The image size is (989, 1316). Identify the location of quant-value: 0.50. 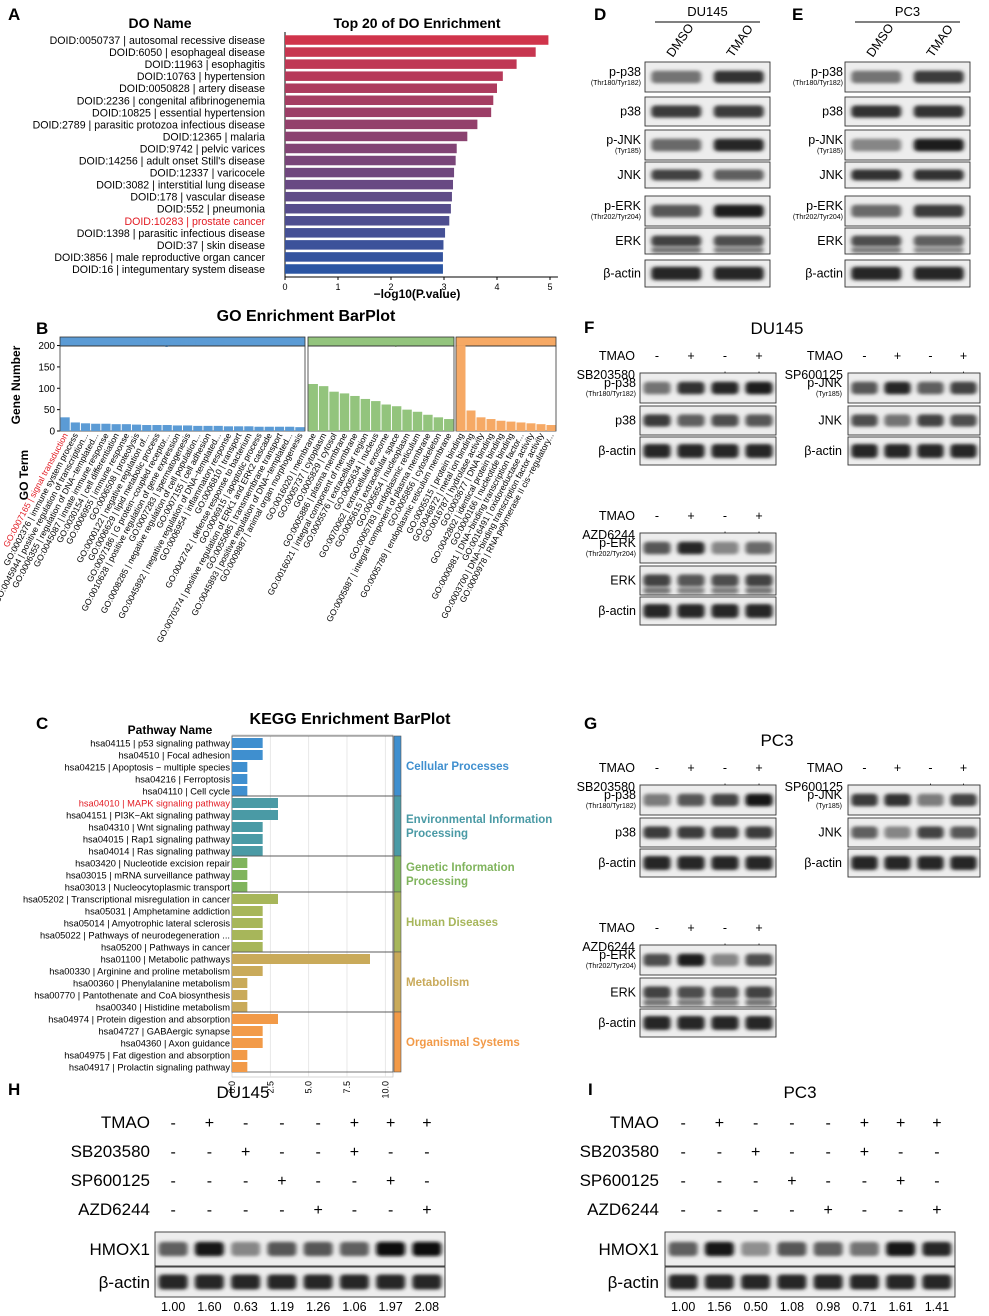
(755, 1307).